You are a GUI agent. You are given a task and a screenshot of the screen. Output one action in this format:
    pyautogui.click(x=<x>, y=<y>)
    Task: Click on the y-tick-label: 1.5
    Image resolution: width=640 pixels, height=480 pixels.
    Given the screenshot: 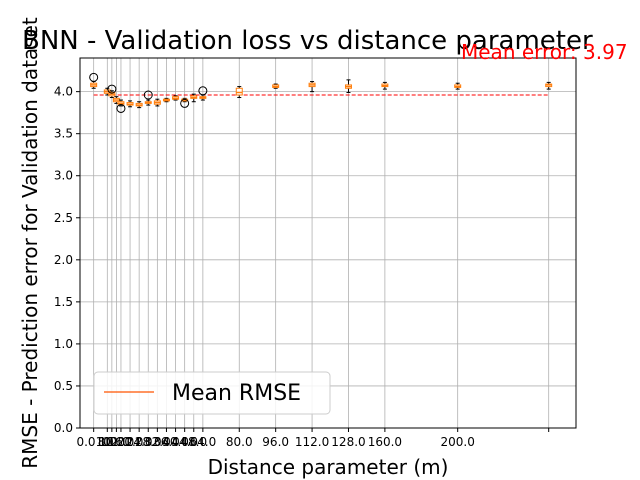 What is the action you would take?
    pyautogui.click(x=63, y=302)
    